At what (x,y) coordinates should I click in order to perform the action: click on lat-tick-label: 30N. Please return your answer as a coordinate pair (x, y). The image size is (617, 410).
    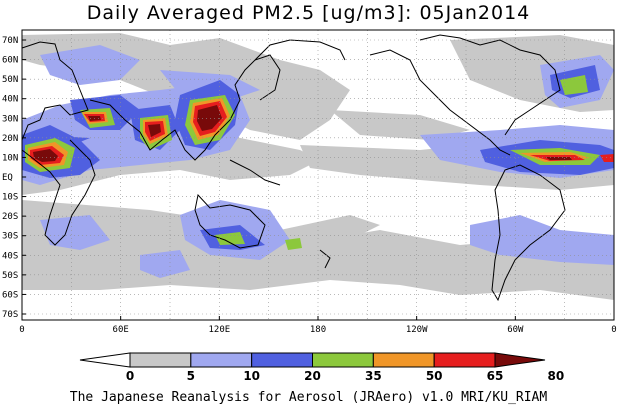
    Looking at the image, I should click on (10, 119).